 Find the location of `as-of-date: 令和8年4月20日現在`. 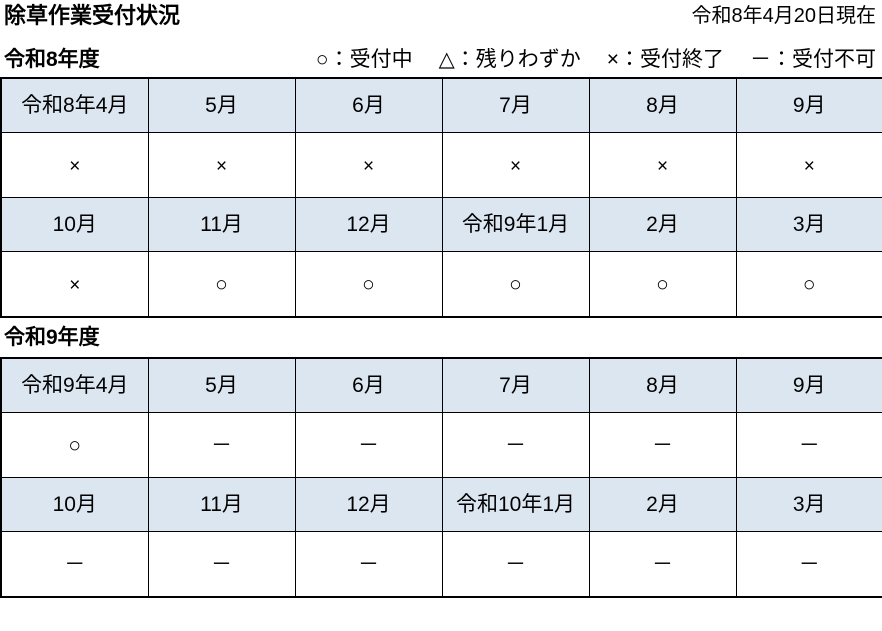

as-of-date: 令和8年4月20日現在 is located at coordinates (784, 16).